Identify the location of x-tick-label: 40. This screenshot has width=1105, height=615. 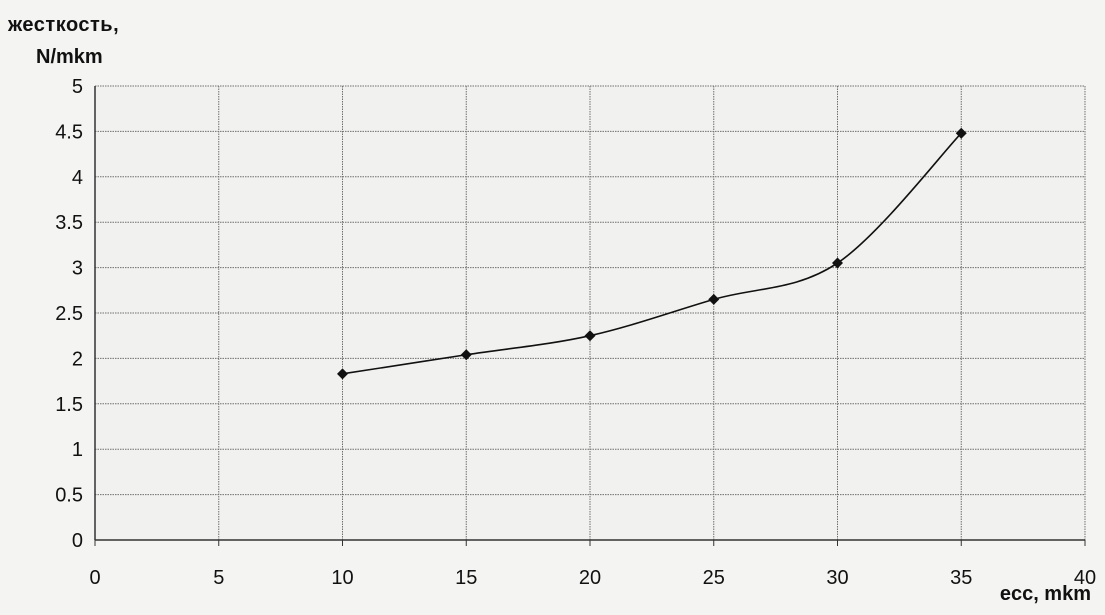
(1085, 578).